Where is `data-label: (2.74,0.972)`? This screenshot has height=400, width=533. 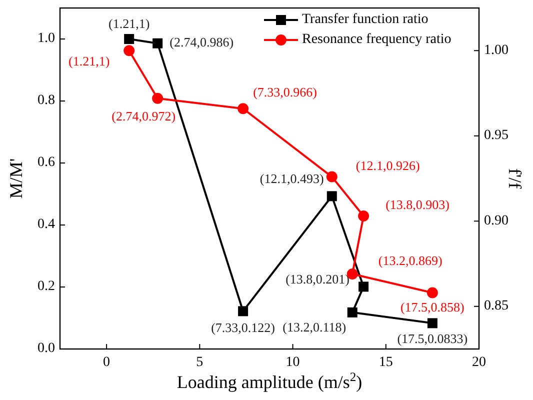 data-label: (2.74,0.972) is located at coordinates (144, 116).